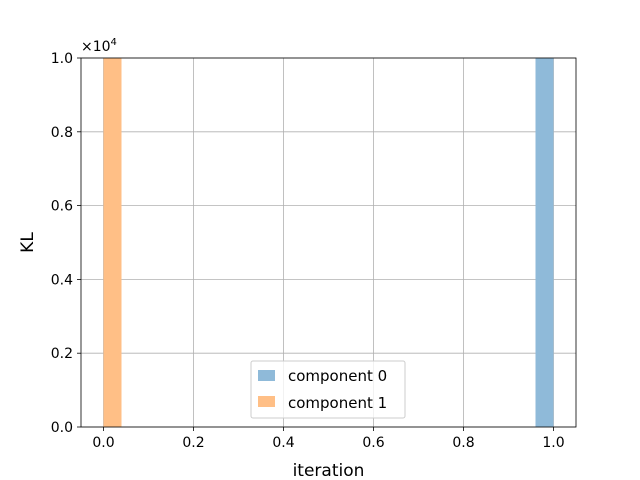  Describe the element at coordinates (103, 443) in the screenshot. I see `x-tick-label: 0.0` at that location.